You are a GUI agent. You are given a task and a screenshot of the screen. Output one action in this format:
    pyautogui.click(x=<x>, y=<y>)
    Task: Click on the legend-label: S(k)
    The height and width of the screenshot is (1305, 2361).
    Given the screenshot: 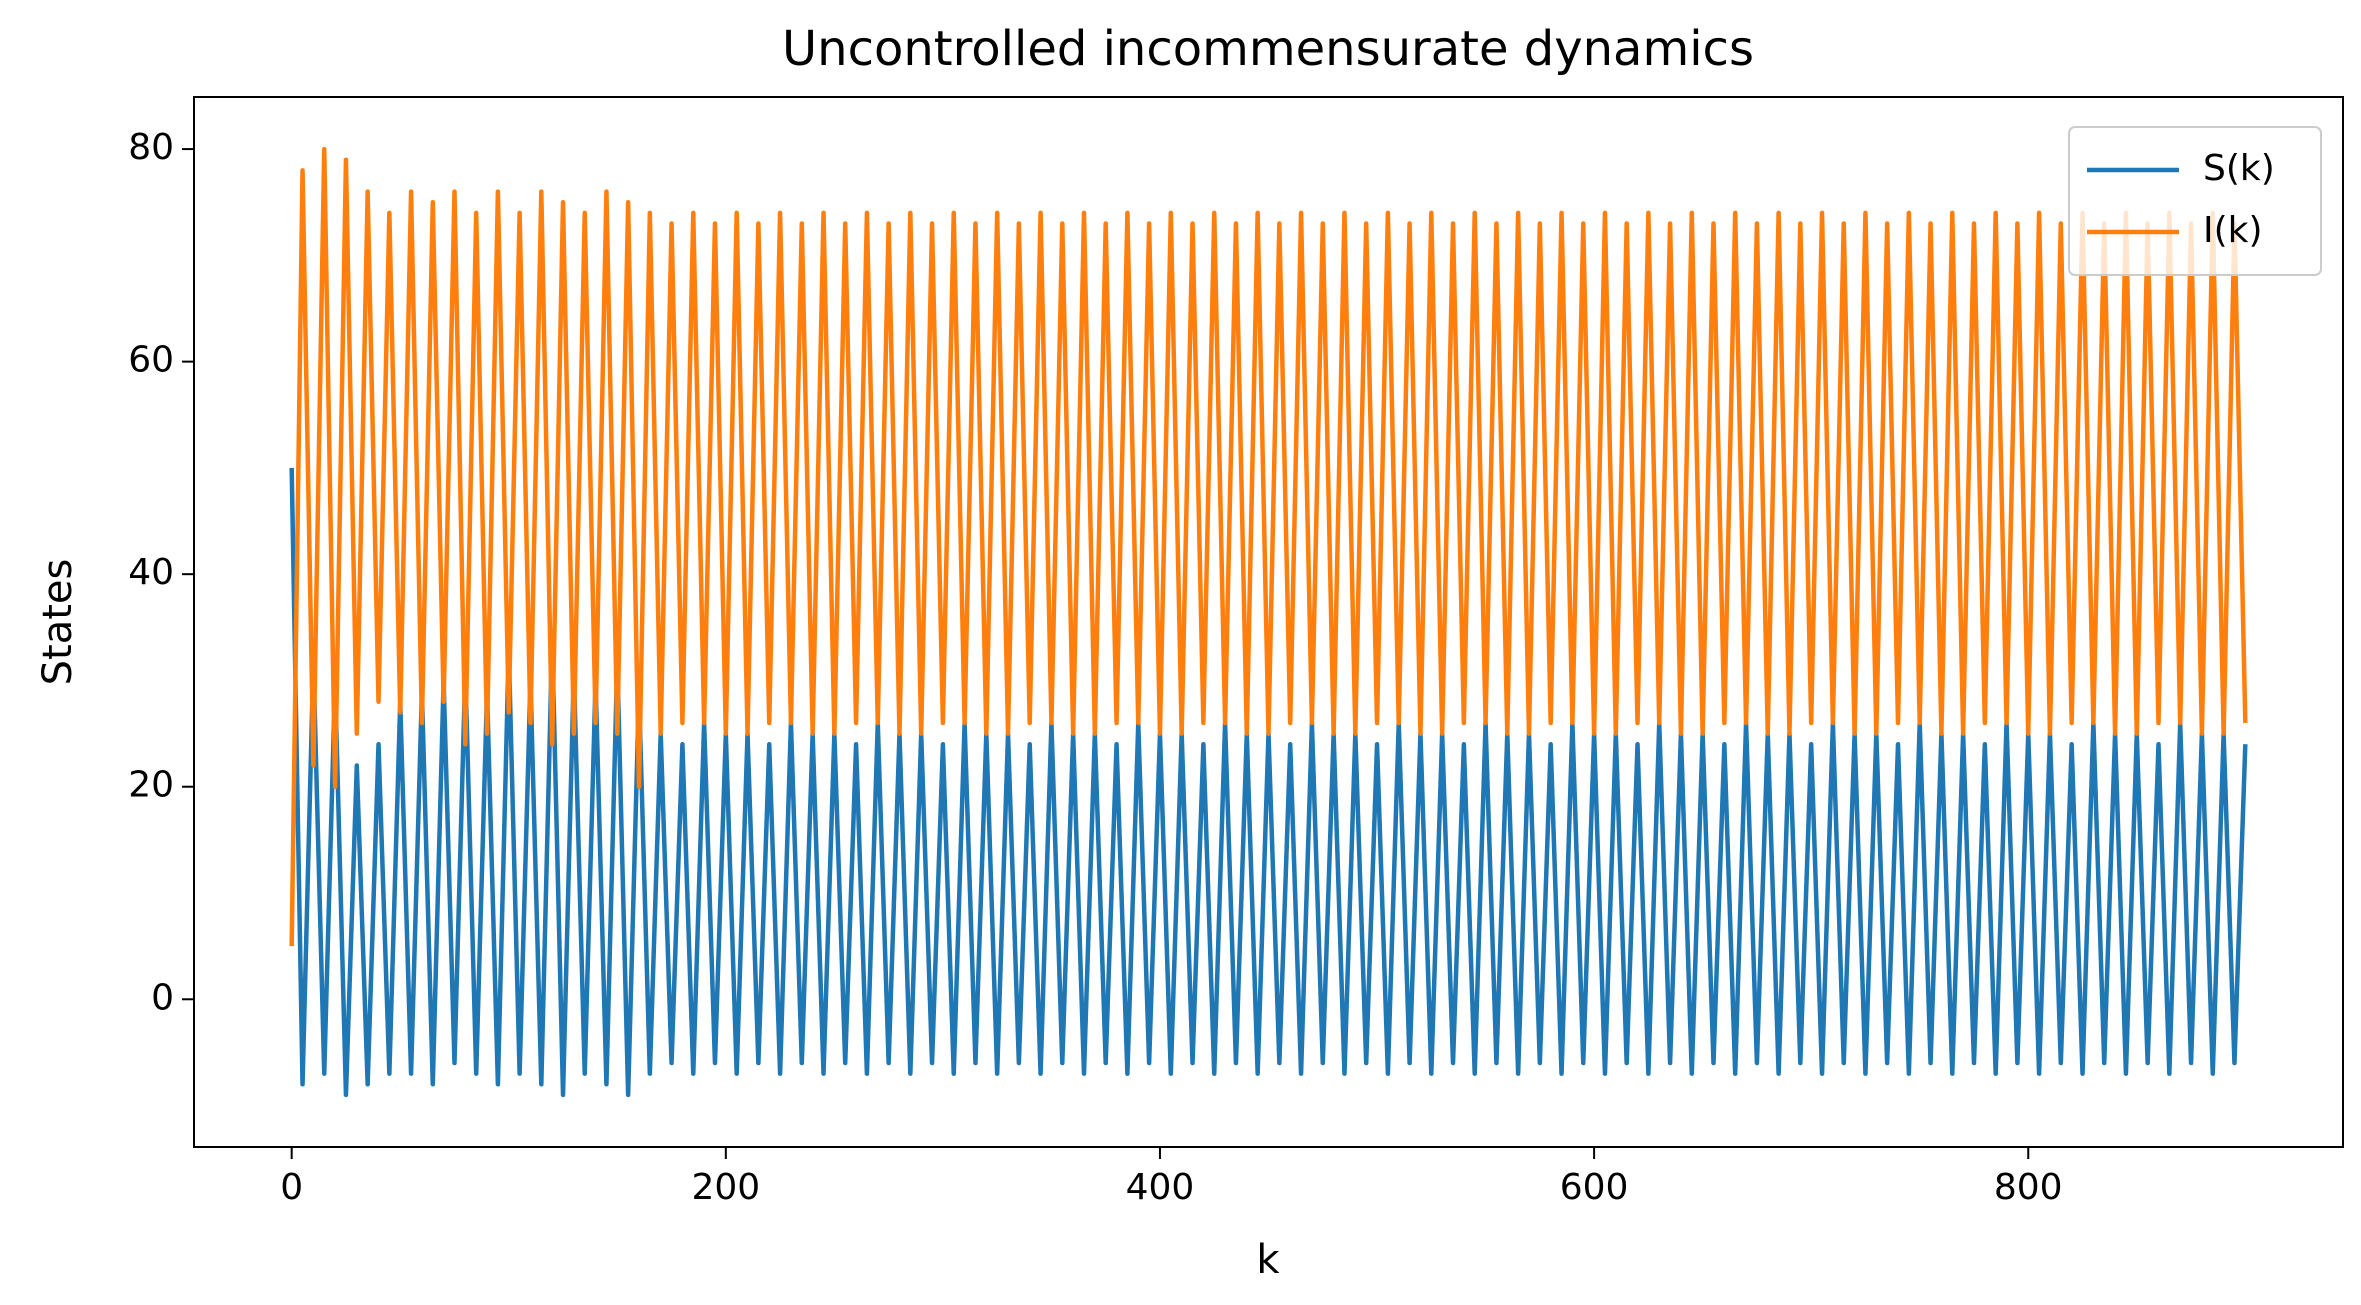 What is the action you would take?
    pyautogui.click(x=2239, y=168)
    